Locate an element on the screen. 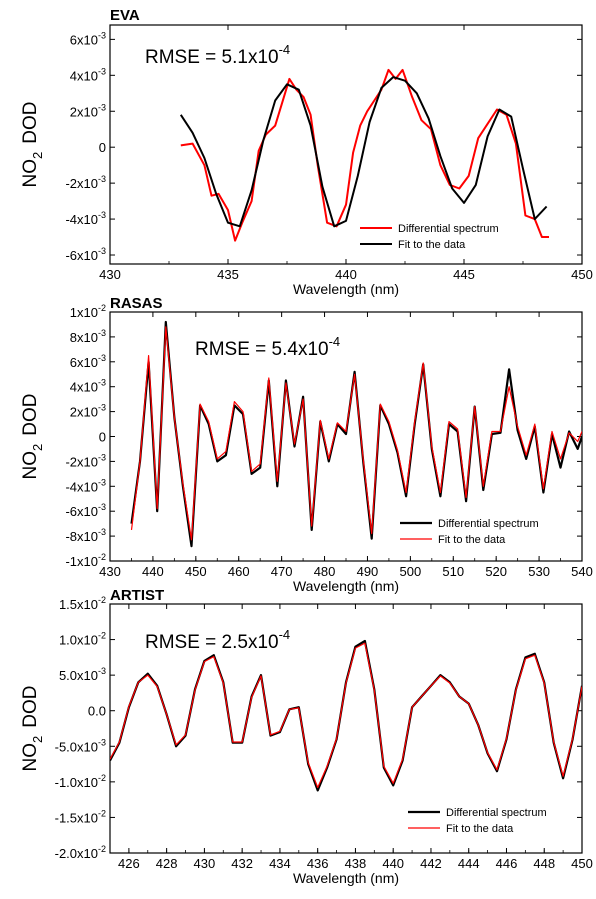 The height and width of the screenshot is (899, 596). y-label-subscript: 2 is located at coordinates (37, 155).